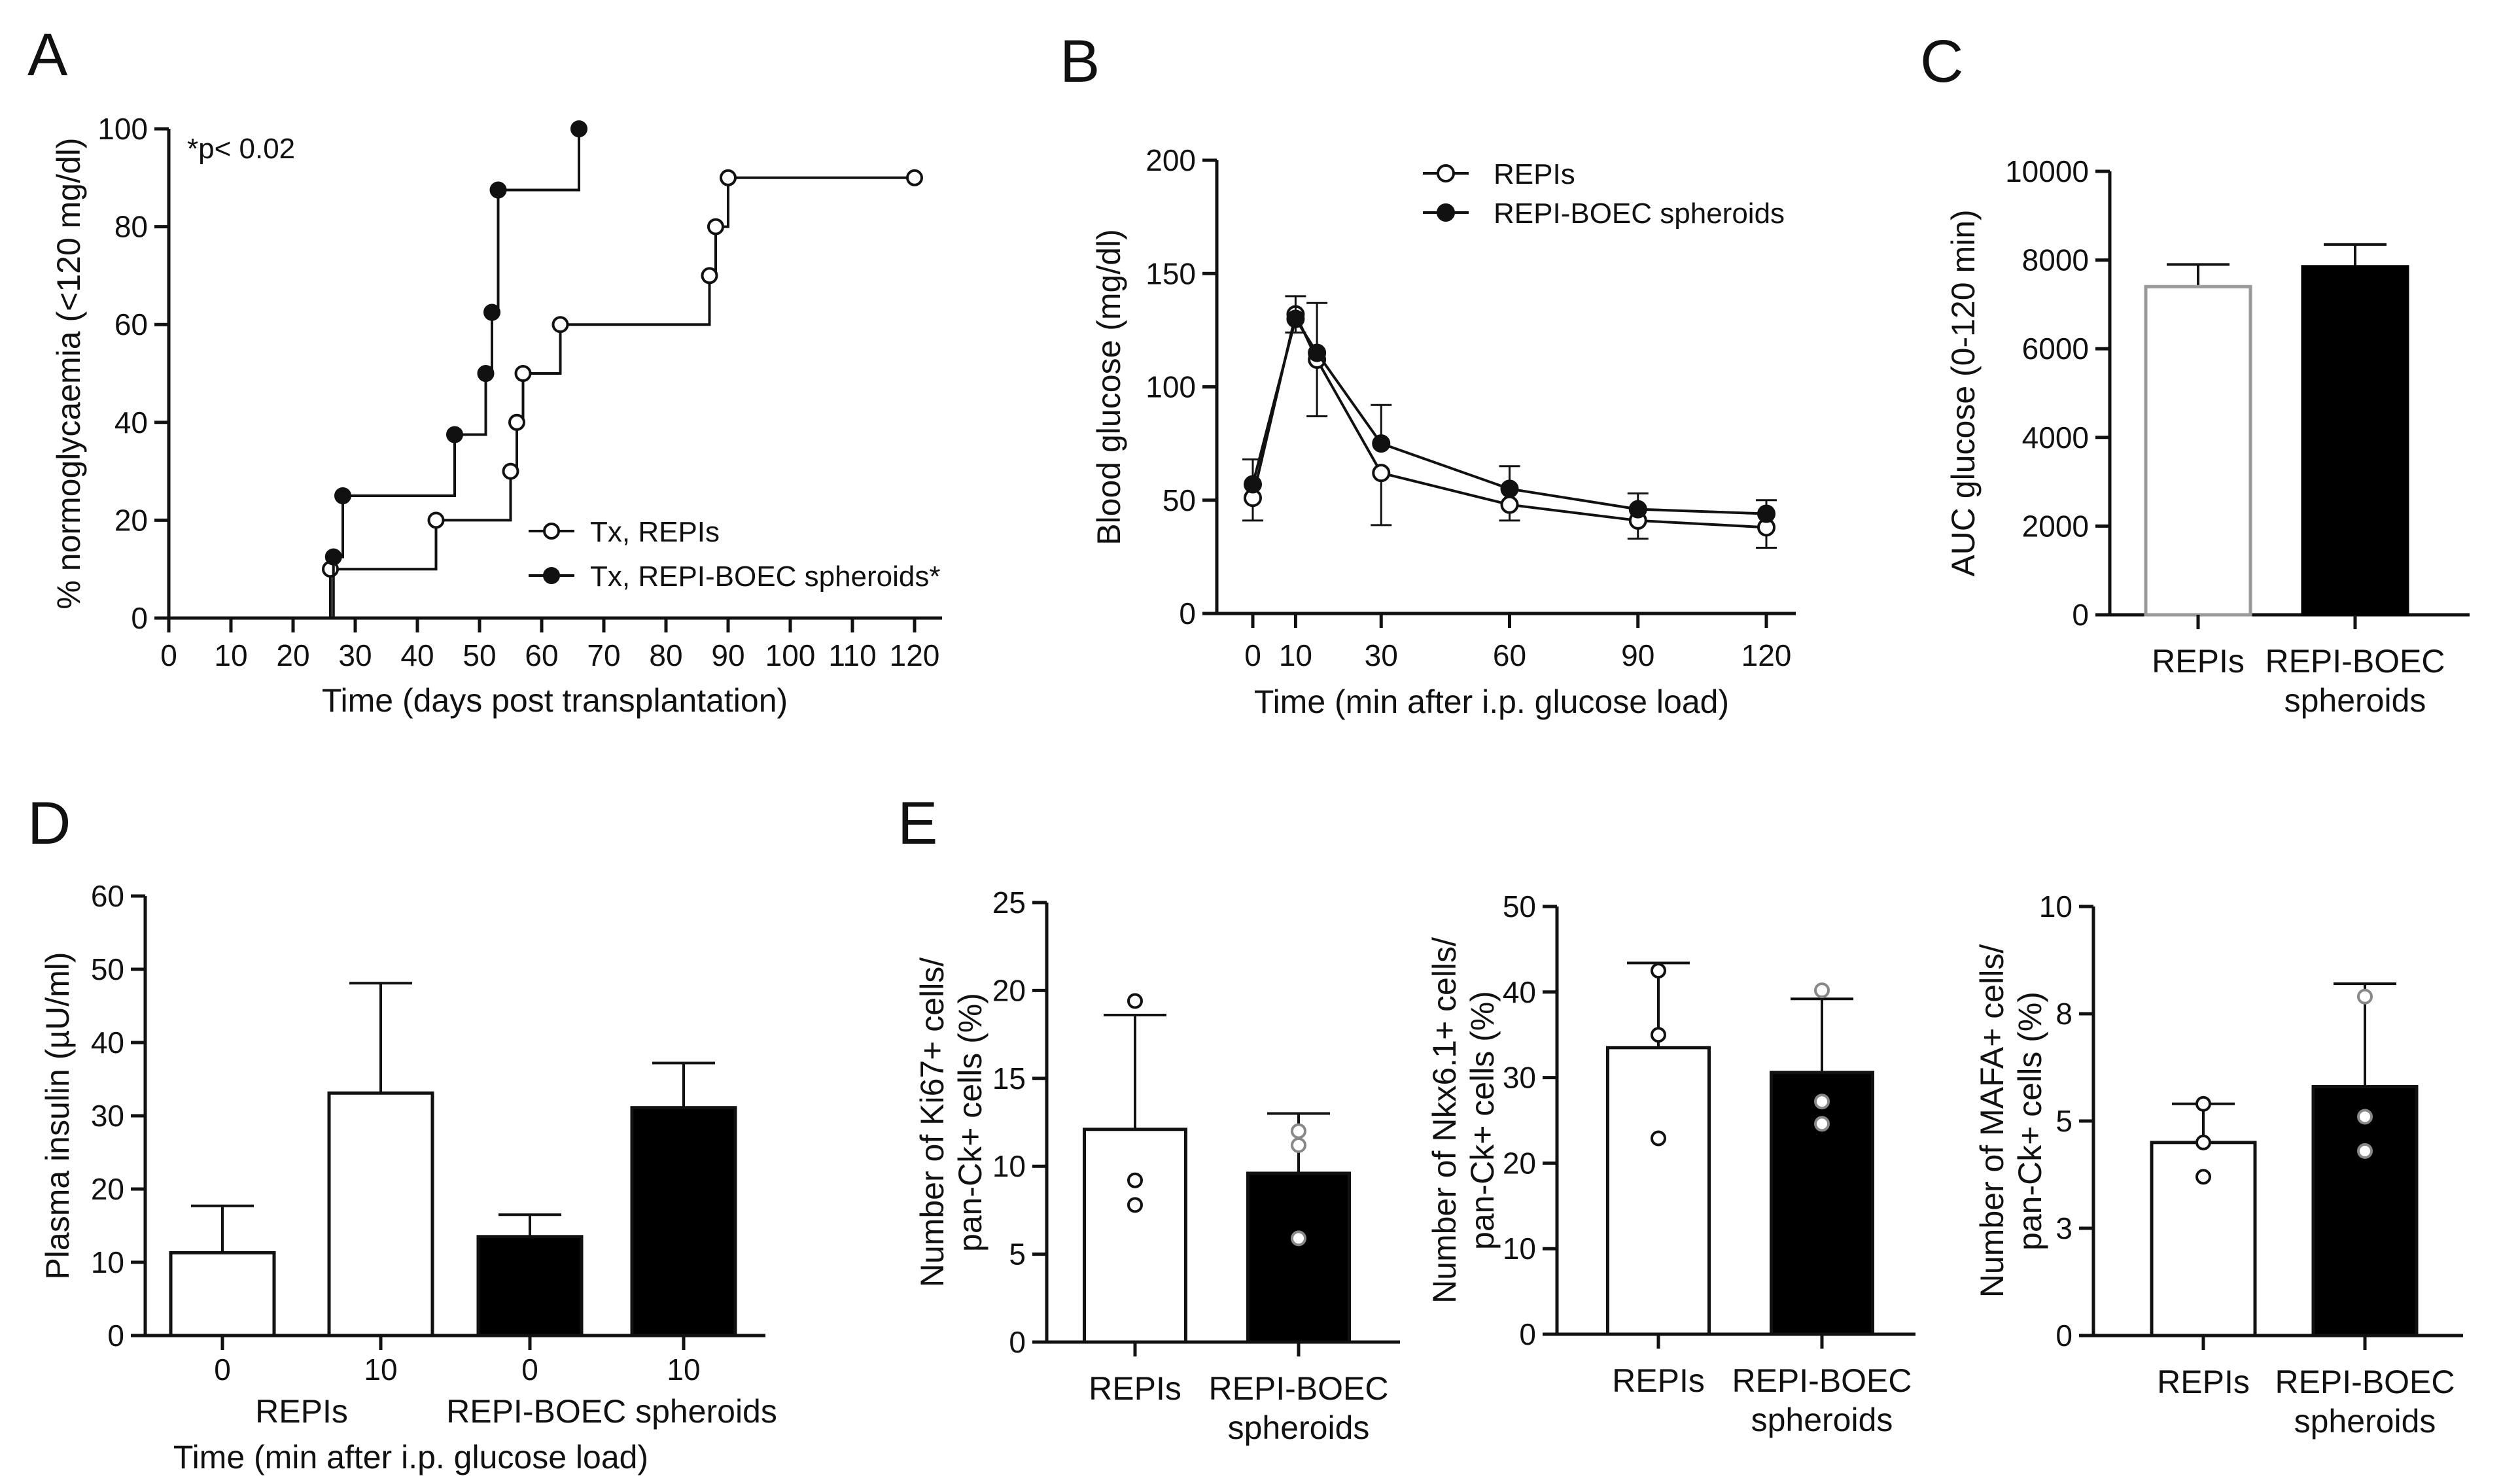 This screenshot has height=1484, width=2501. What do you see at coordinates (1637, 655) in the screenshot?
I see `x-tick-label: 90` at bounding box center [1637, 655].